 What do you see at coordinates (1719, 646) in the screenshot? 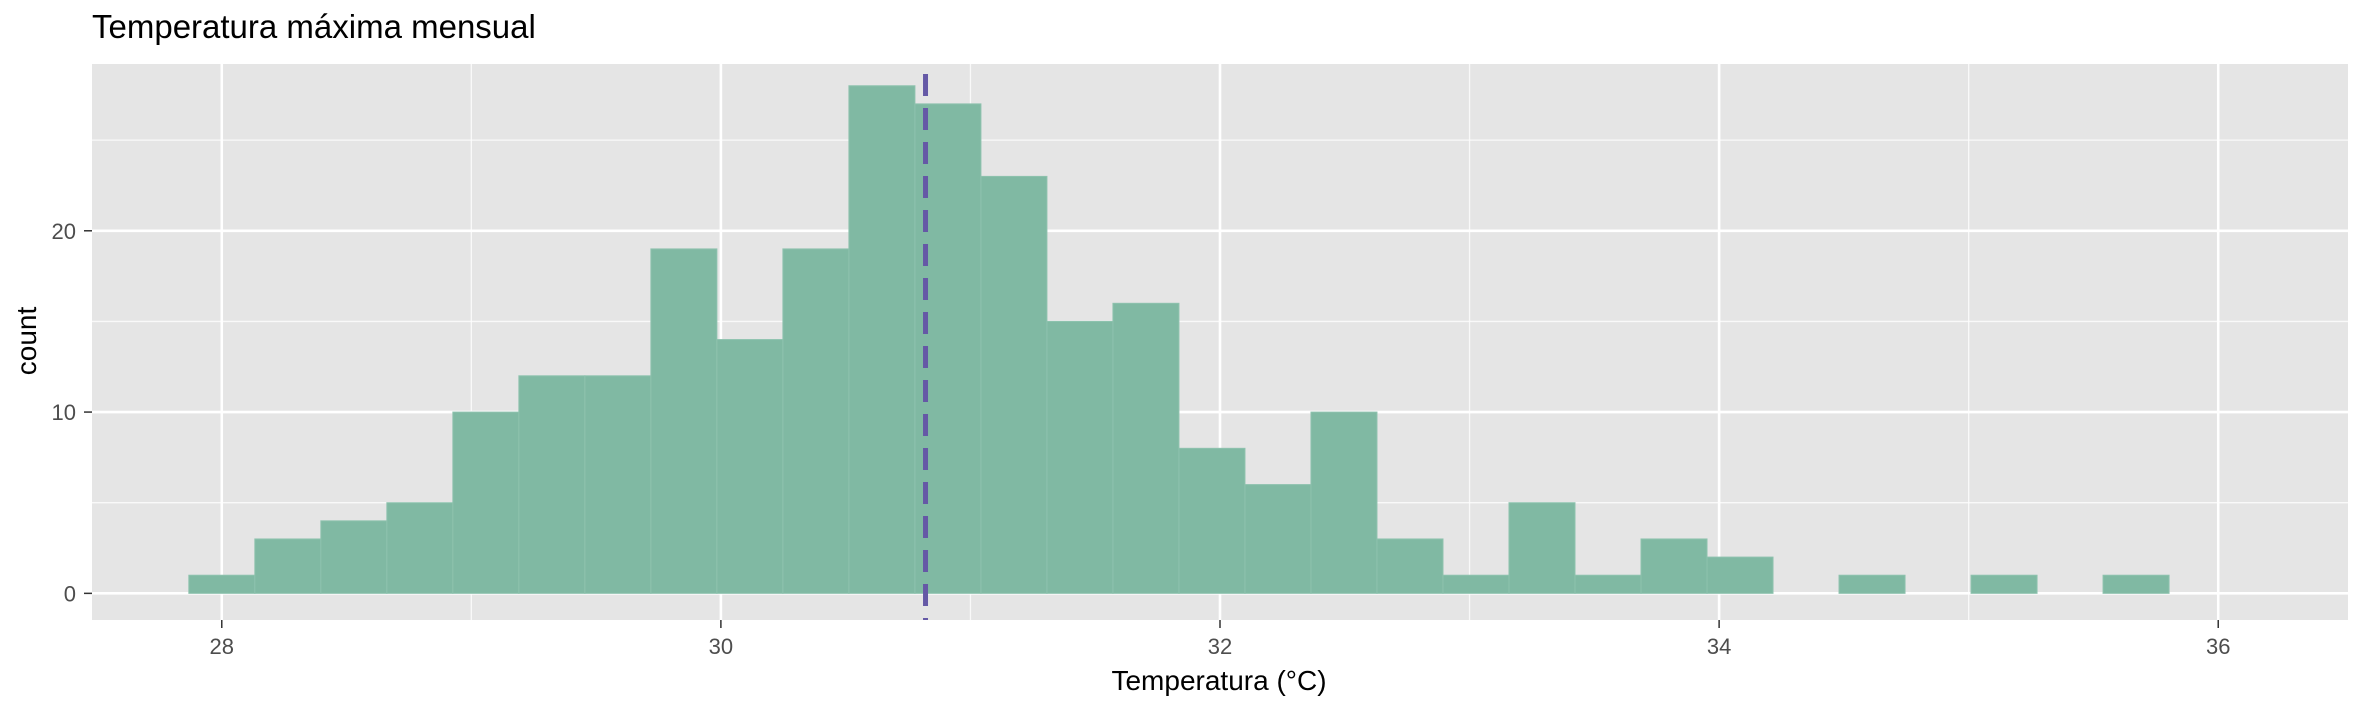
I see `x-tick-label: 34` at bounding box center [1719, 646].